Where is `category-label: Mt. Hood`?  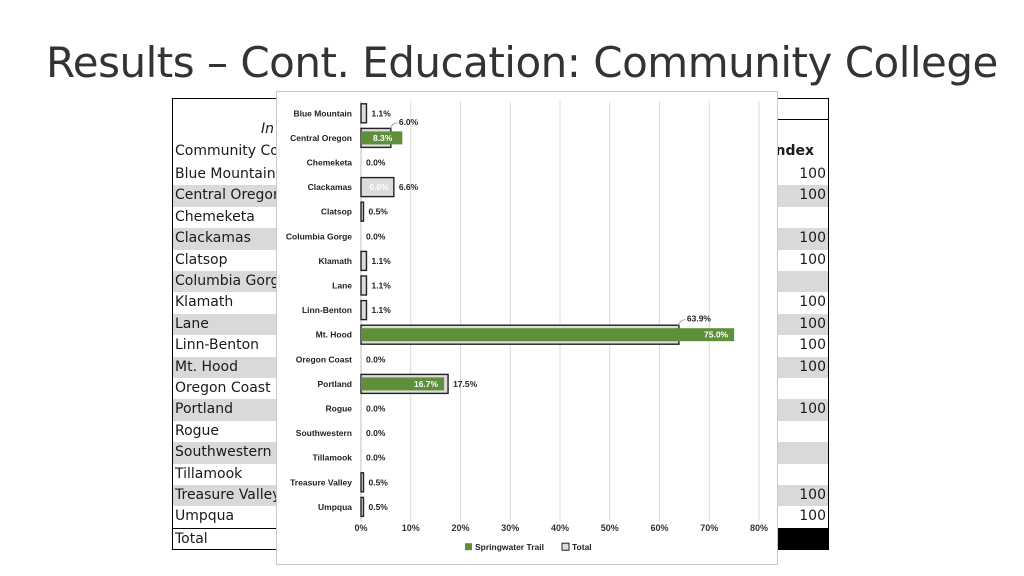
category-label: Mt. Hood is located at coordinates (334, 335).